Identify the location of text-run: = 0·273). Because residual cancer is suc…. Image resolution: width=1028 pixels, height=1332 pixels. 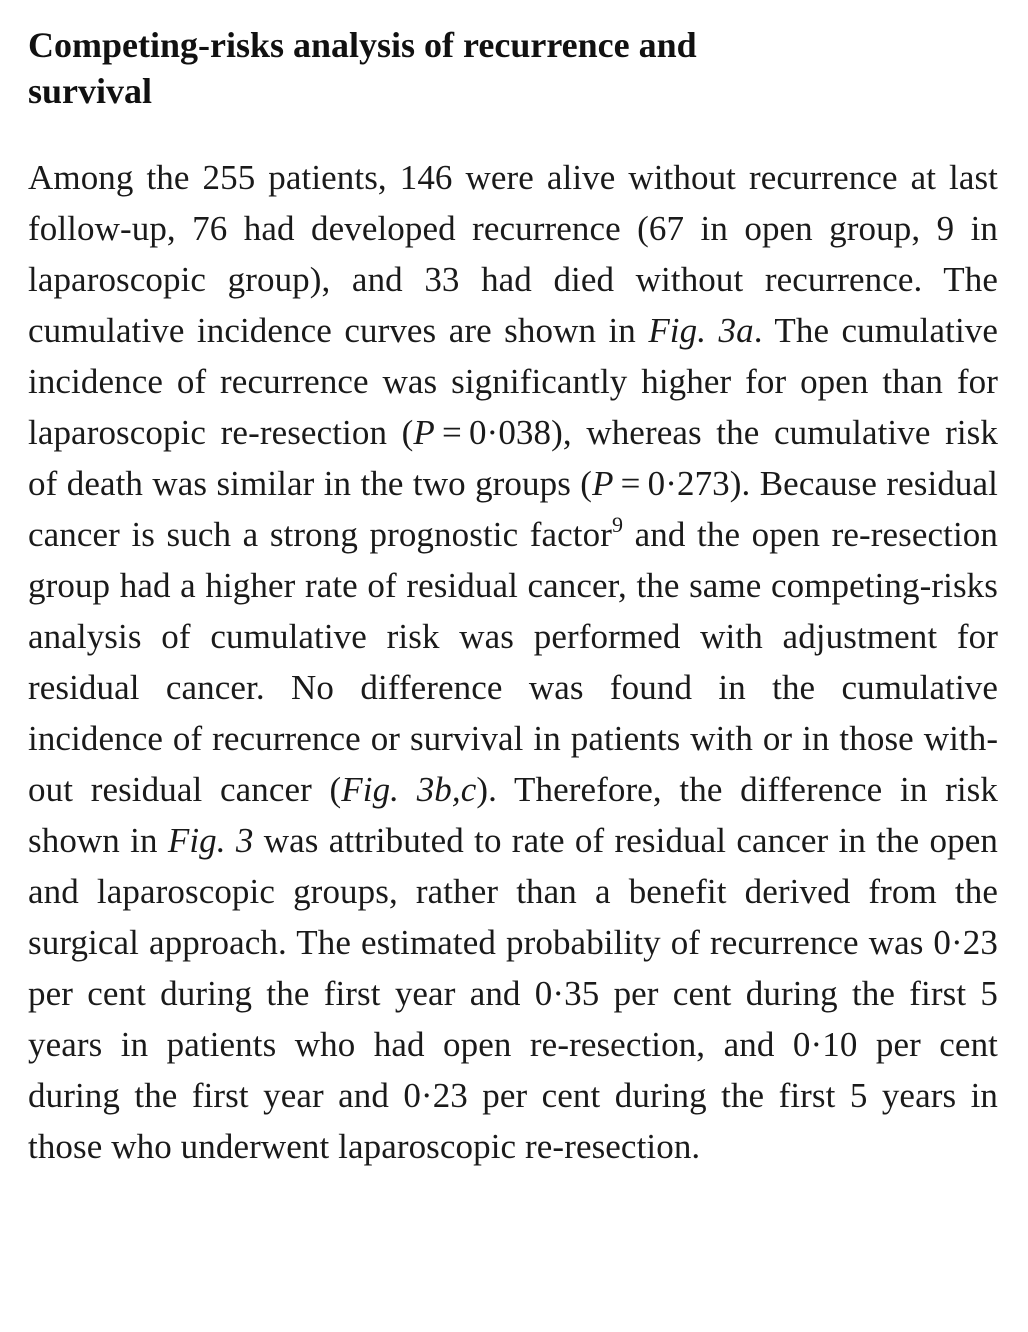
(513, 509).